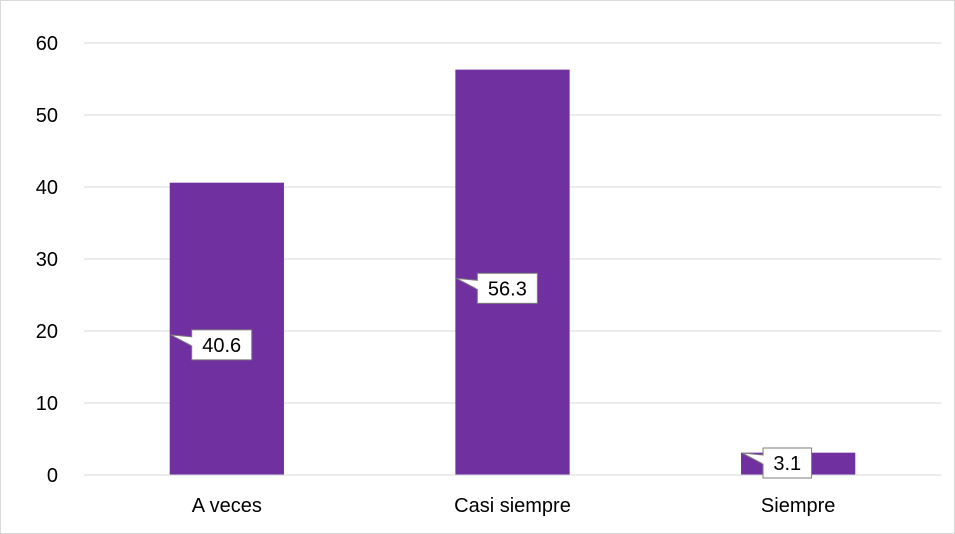 The height and width of the screenshot is (534, 955). Describe the element at coordinates (798, 506) in the screenshot. I see `x-tick-label: Siempre` at that location.